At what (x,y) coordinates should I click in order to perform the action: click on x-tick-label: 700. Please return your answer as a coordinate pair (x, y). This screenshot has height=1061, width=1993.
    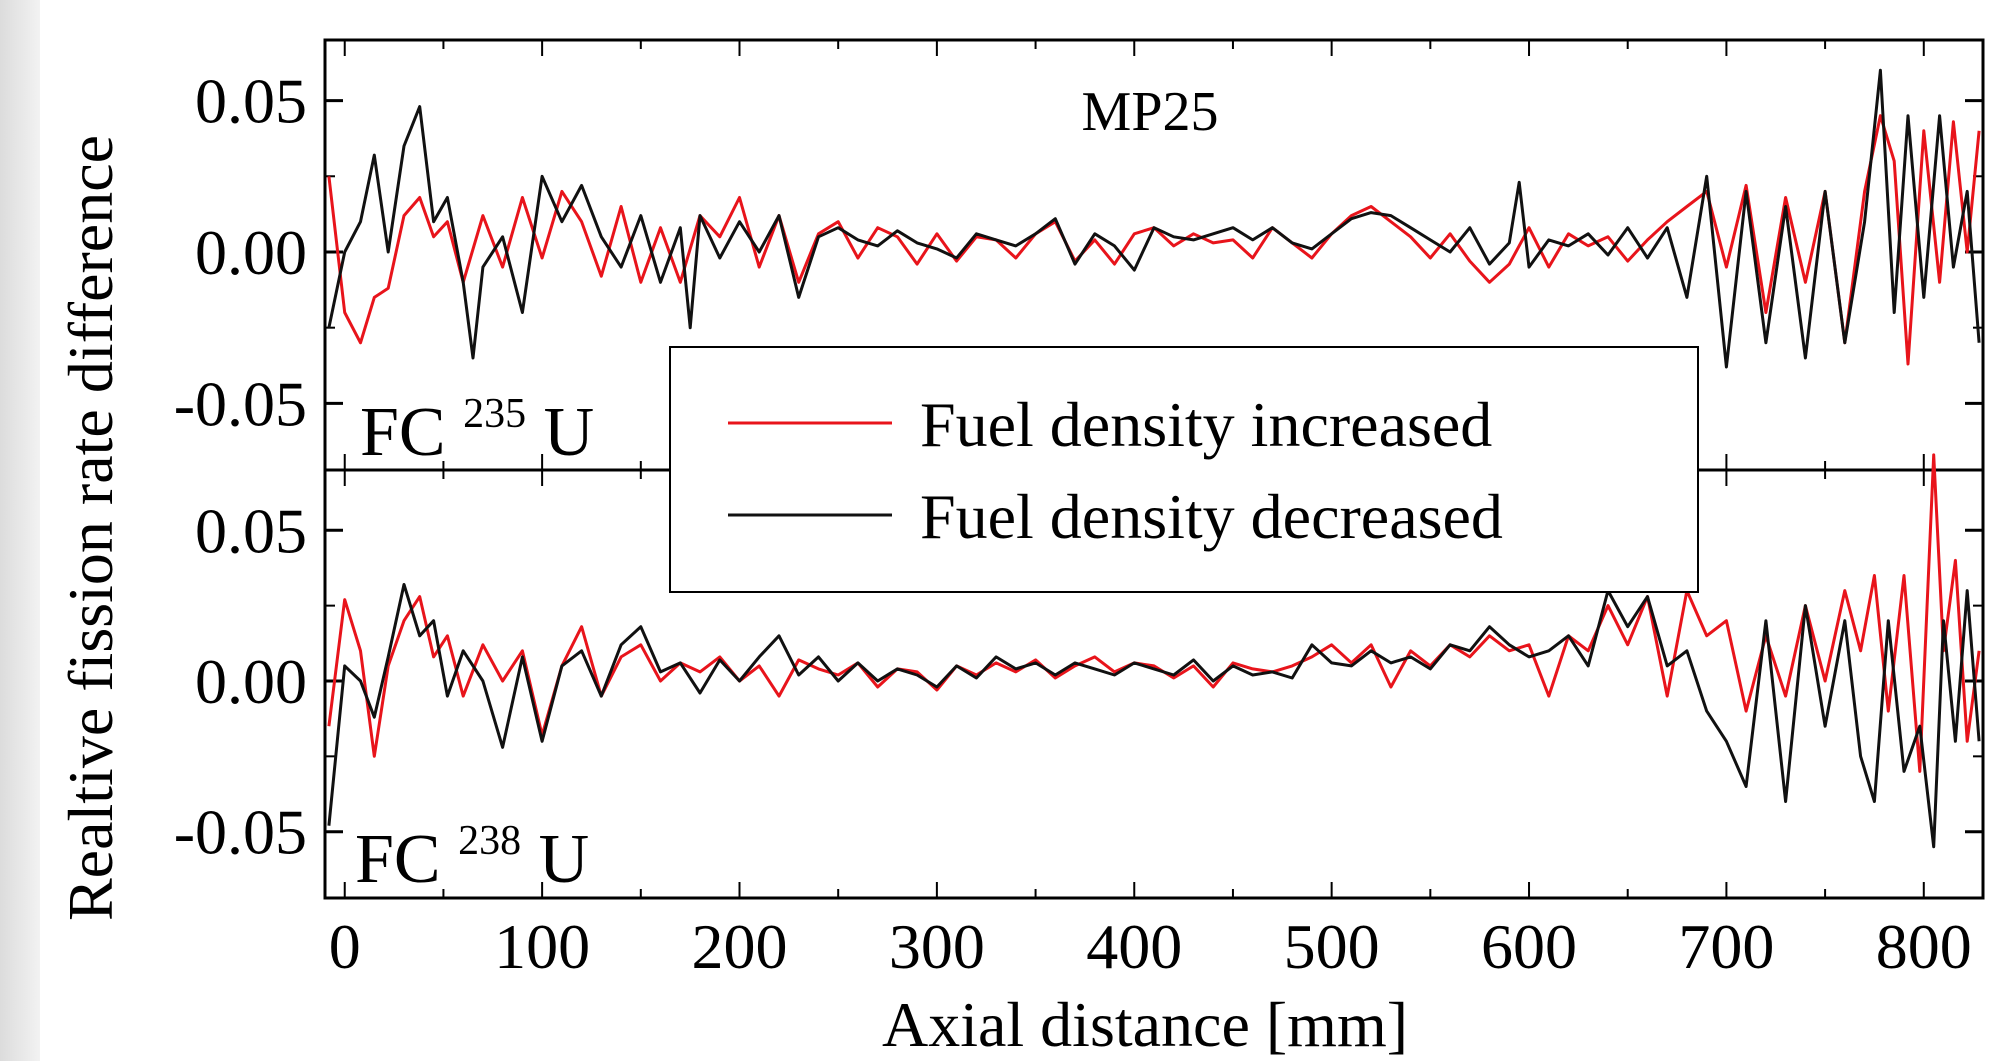
    Looking at the image, I should click on (1726, 946).